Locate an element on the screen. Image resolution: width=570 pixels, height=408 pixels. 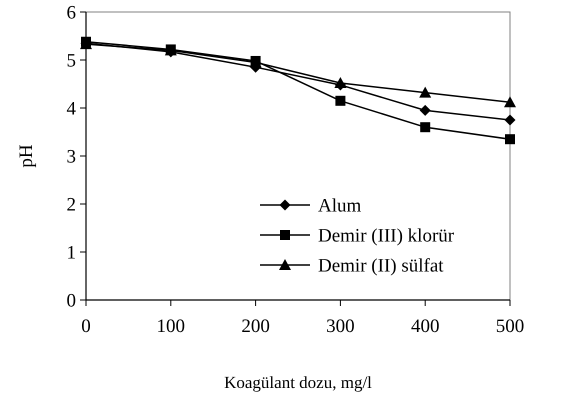
x-tick-label: 400 is located at coordinates (425, 326).